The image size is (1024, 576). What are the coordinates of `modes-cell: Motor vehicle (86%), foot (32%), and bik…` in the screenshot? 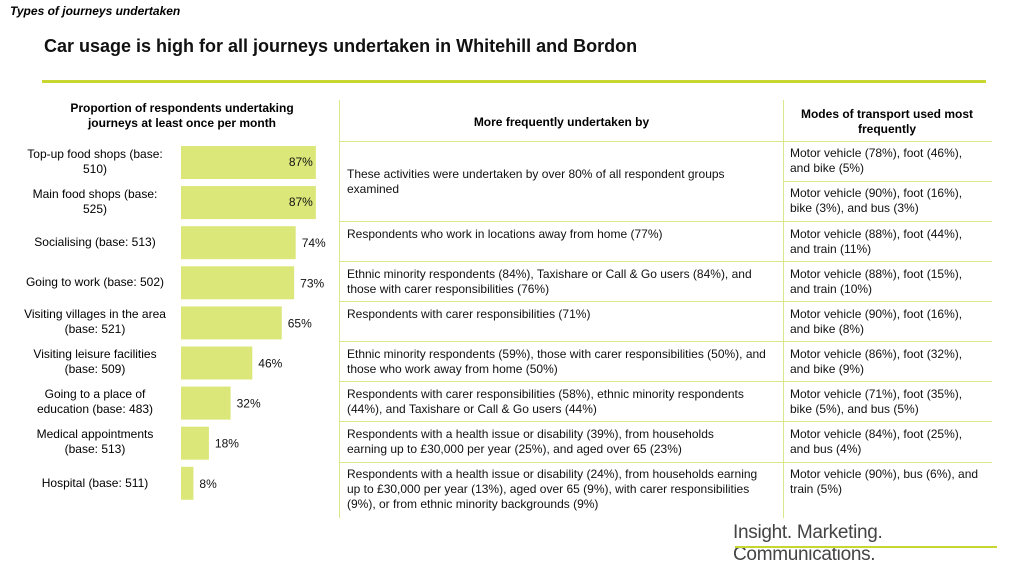 It's located at (876, 361).